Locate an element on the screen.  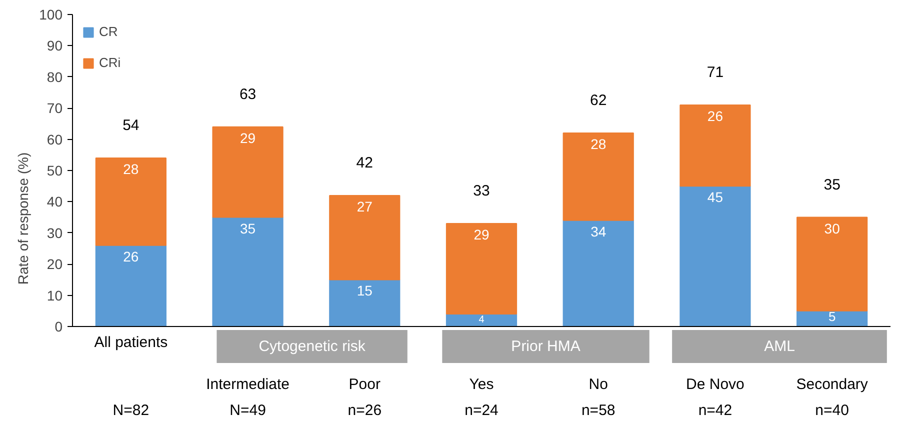
data-label: 30 is located at coordinates (832, 228).